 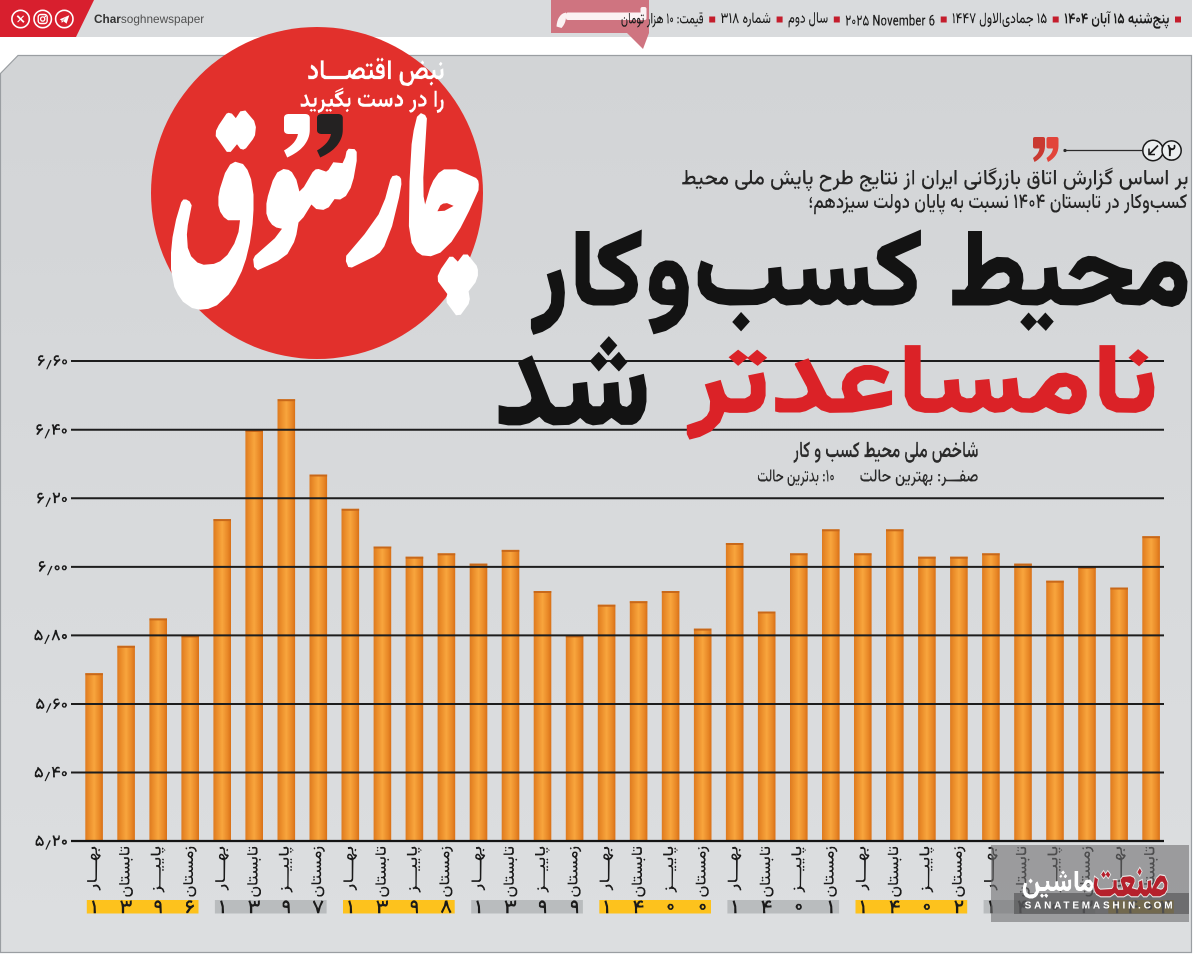 What do you see at coordinates (149, 19) in the screenshot?
I see `svg-text: Charsoghnewspaper` at bounding box center [149, 19].